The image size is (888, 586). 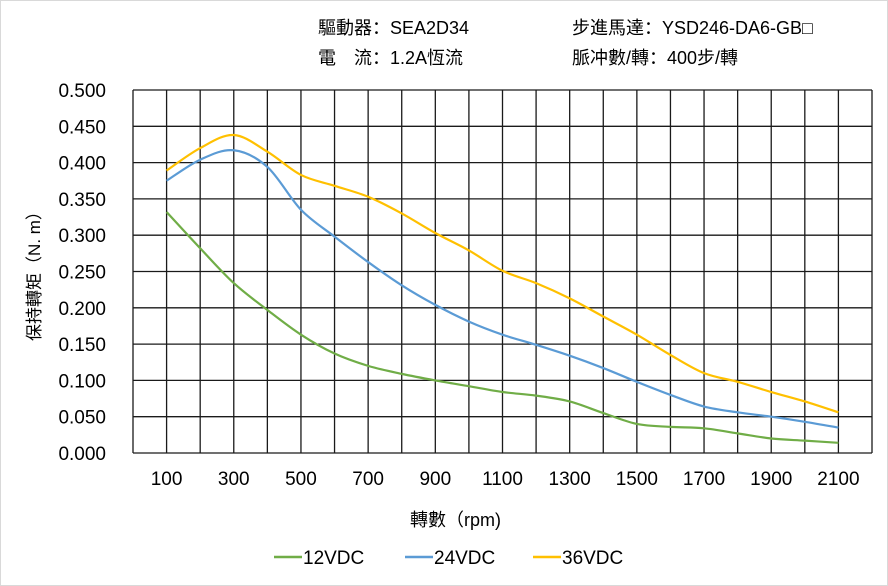 What do you see at coordinates (692, 28) in the screenshot?
I see `motor-label: 步進馬達：YSD246-DA6-GB□` at bounding box center [692, 28].